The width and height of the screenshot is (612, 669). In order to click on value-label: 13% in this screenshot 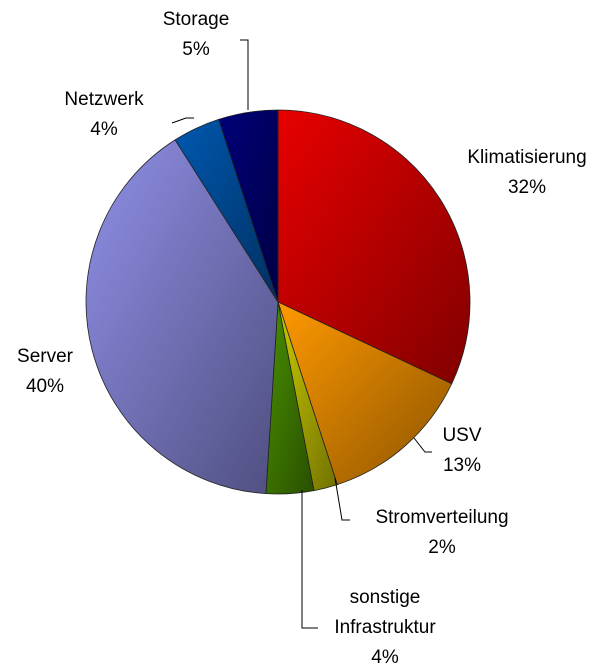, I will do `click(462, 465)`.